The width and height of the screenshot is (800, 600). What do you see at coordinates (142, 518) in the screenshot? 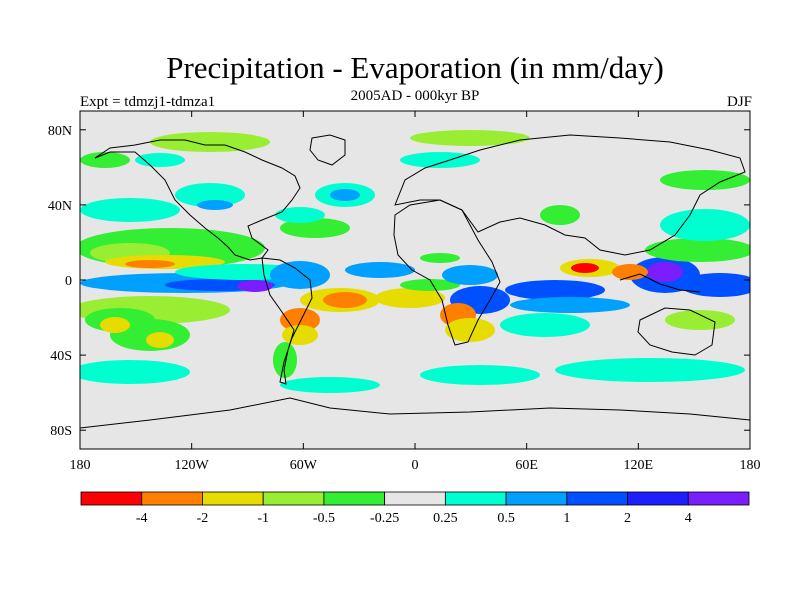
I see `colorbar-label: -4` at bounding box center [142, 518].